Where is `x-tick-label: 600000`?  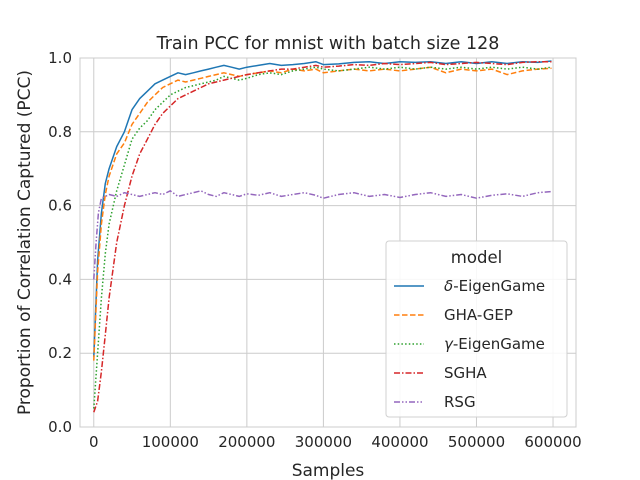 x-tick-label: 600000 is located at coordinates (552, 442).